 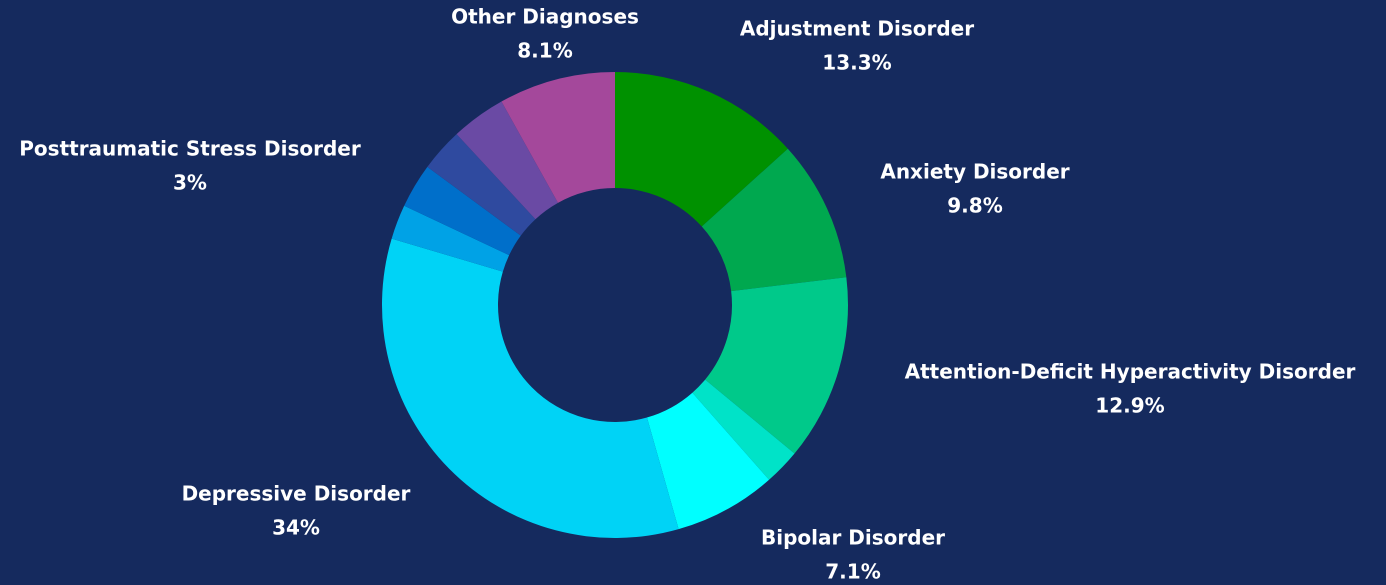 I want to click on slice-value-label: 34%, so click(x=296, y=528).